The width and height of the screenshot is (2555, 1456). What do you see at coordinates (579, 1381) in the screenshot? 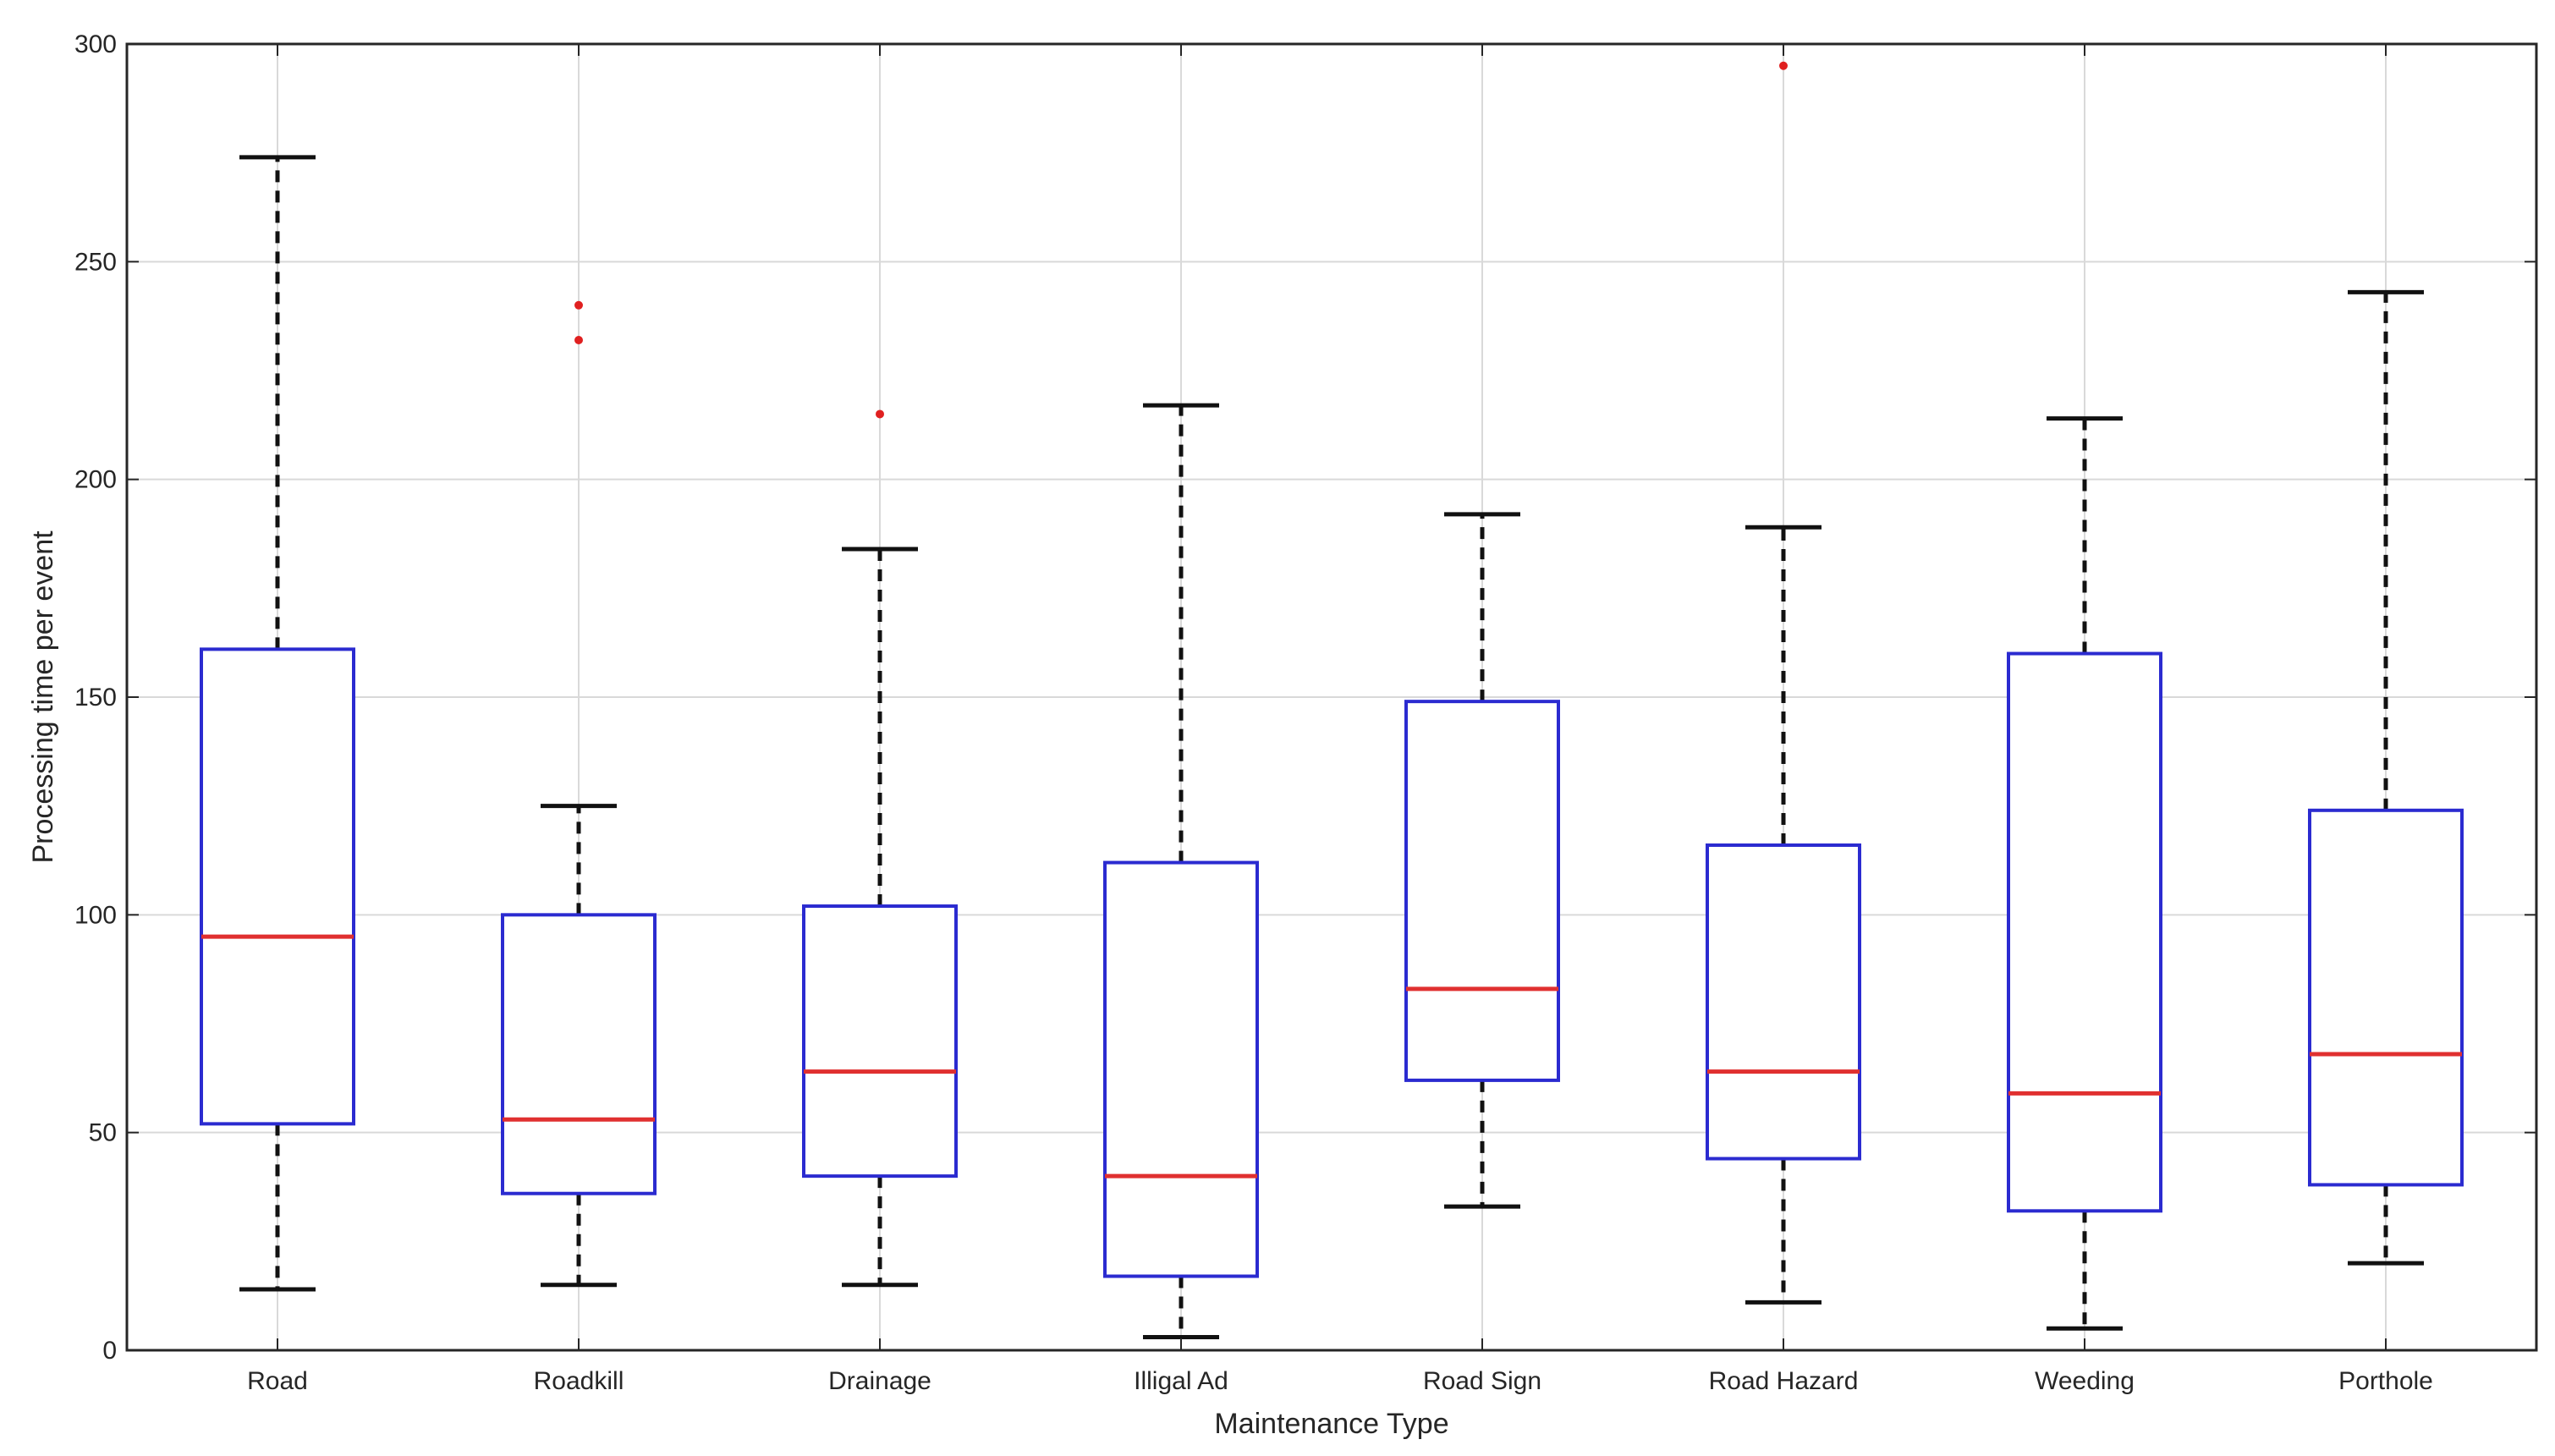
I see `x-tick-label: Roadkill` at bounding box center [579, 1381].